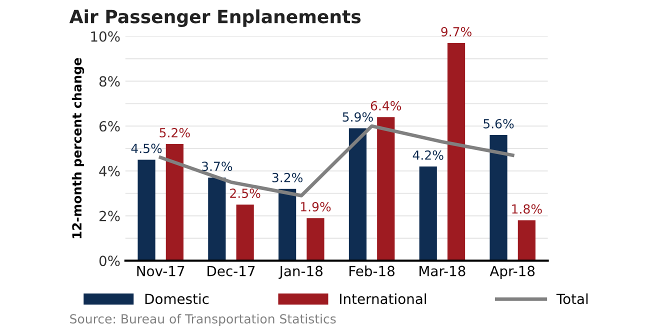  I want to click on legend-label: International, so click(383, 298).